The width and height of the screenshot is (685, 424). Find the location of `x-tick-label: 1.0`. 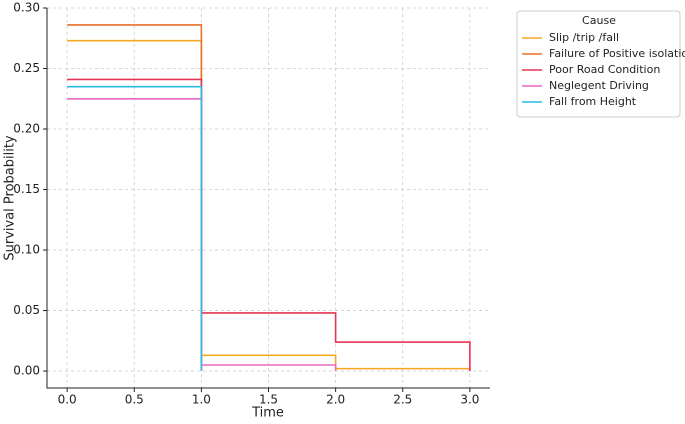

x-tick-label: 1.0 is located at coordinates (201, 400).